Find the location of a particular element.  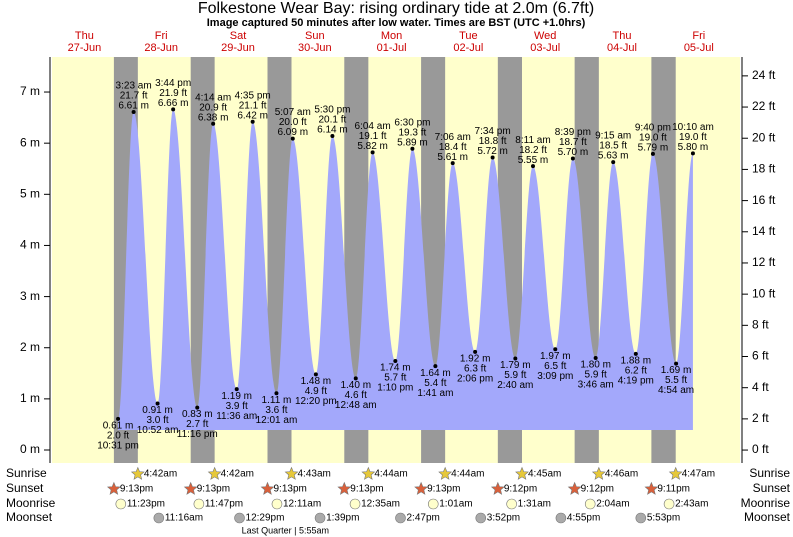

tide-feet-label: 6.2 ft is located at coordinates (636, 371).